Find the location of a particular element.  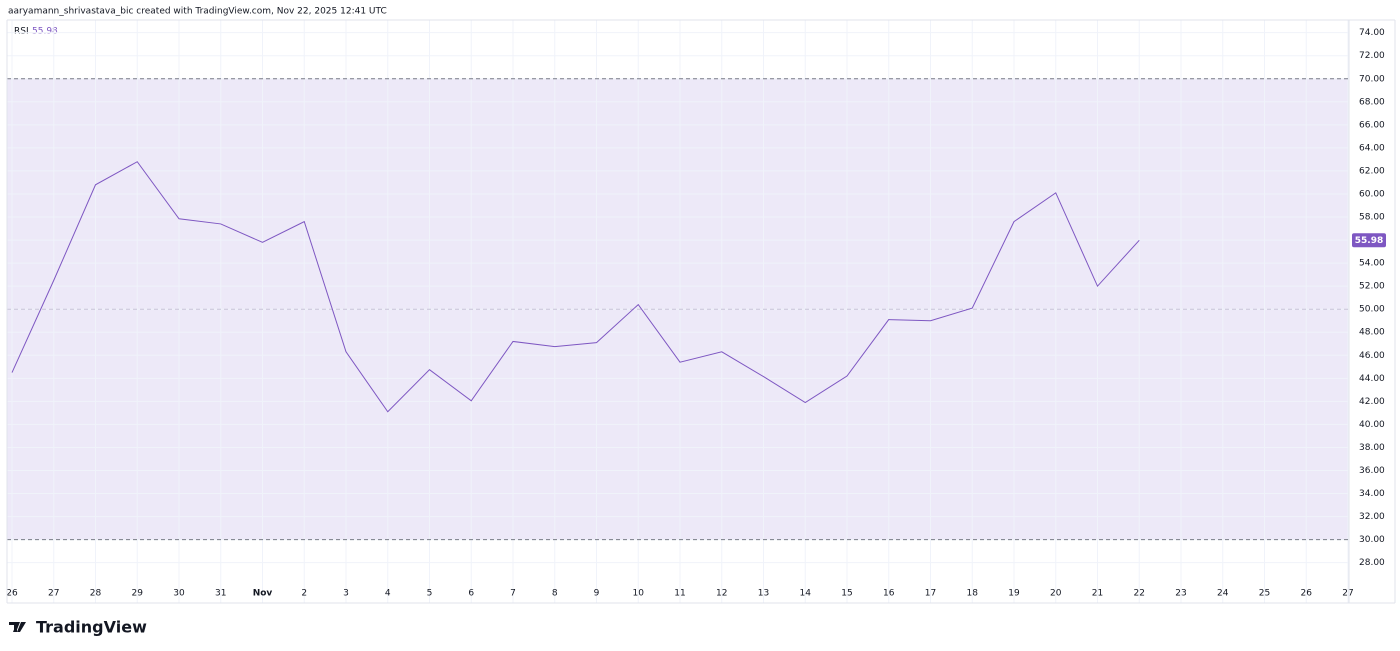

y-tick-label: 72.00 is located at coordinates (1372, 56).